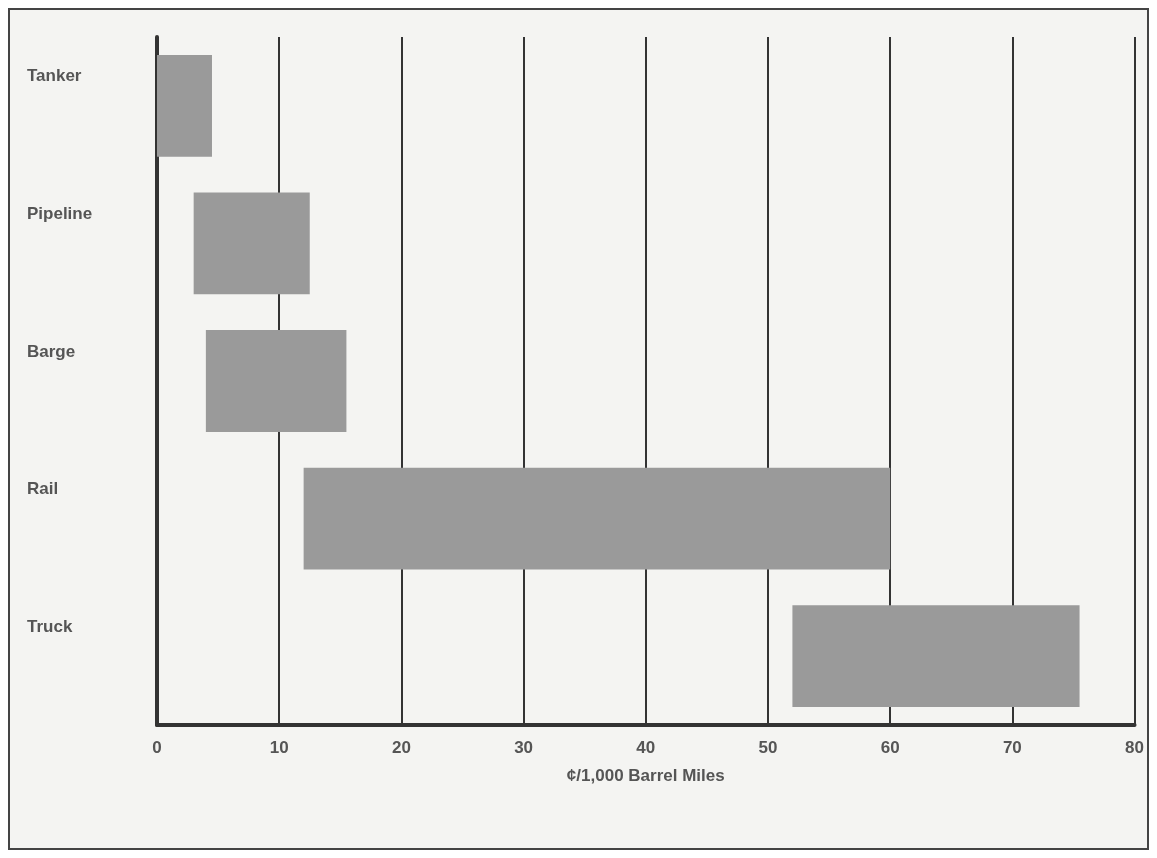 Image resolution: width=1157 pixels, height=858 pixels. Describe the element at coordinates (60, 213) in the screenshot. I see `y-tick-label: Pipeline` at that location.